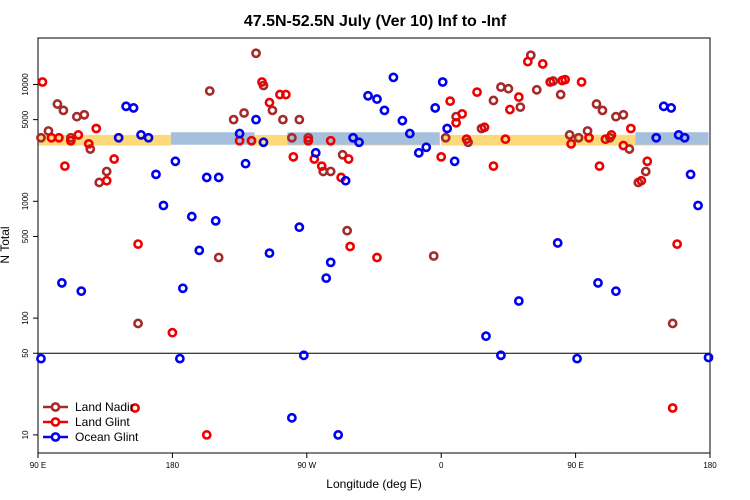 The height and width of the screenshot is (500, 750). What do you see at coordinates (441, 465) in the screenshot?
I see `x-tick-label: 0` at bounding box center [441, 465].